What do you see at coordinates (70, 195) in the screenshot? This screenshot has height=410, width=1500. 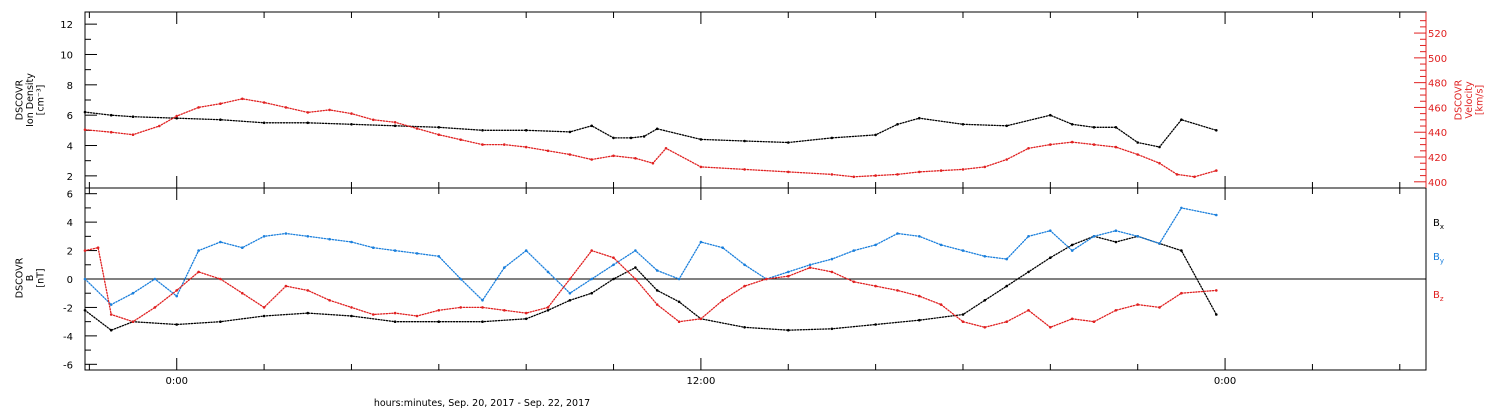 I see `bot-ytick-label-6: 6` at bounding box center [70, 195].